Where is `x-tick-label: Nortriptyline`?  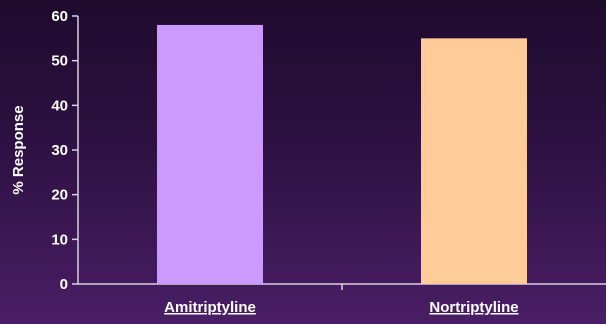 x-tick-label: Nortriptyline is located at coordinates (473, 307).